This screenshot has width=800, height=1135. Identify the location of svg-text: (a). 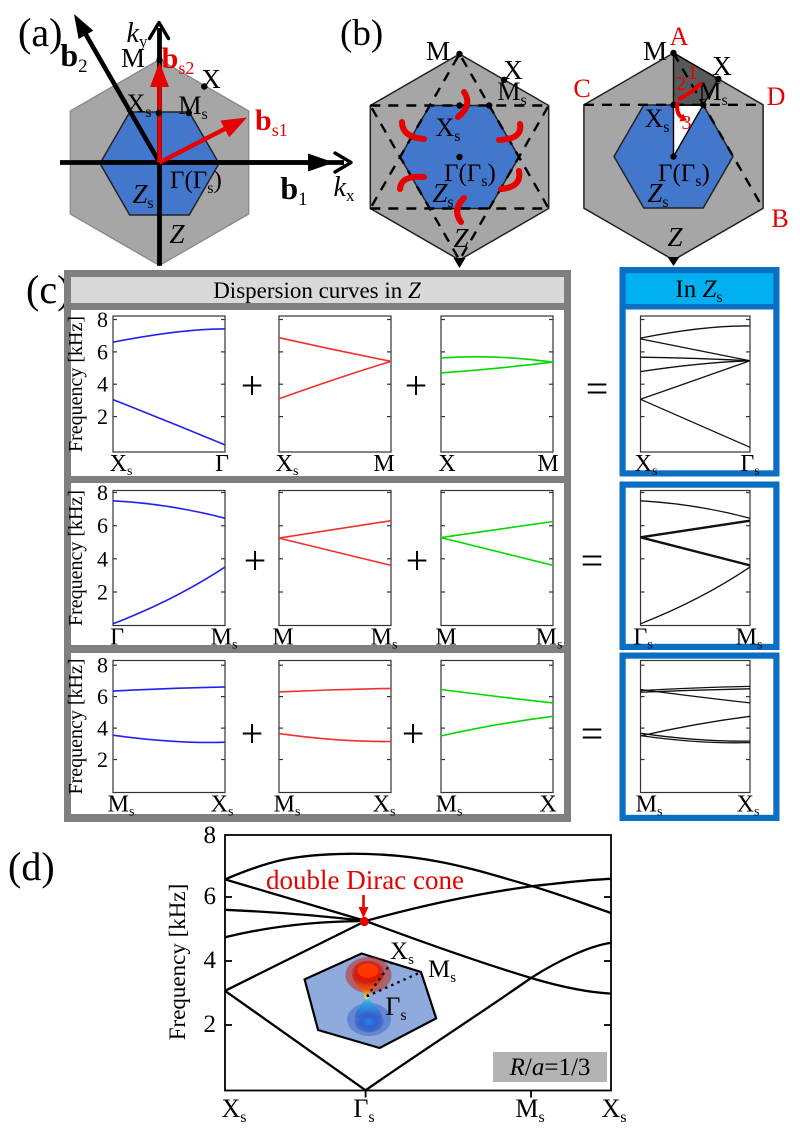
(40, 32).